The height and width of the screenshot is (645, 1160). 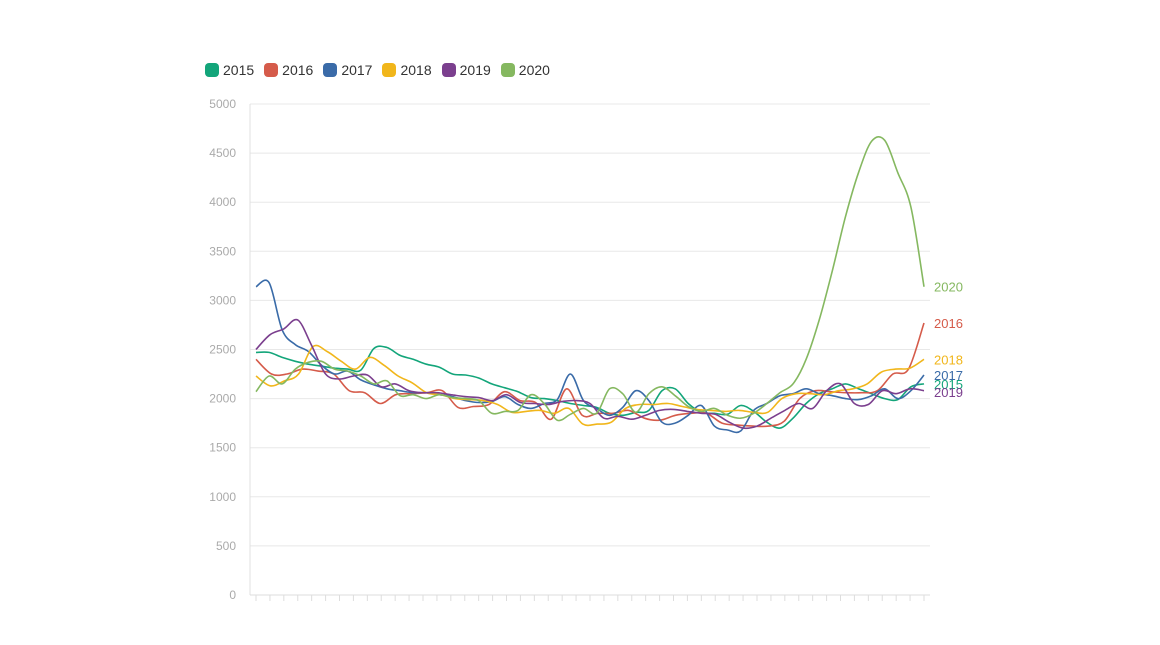 I want to click on legend-item-2015: 2015, so click(x=229, y=70).